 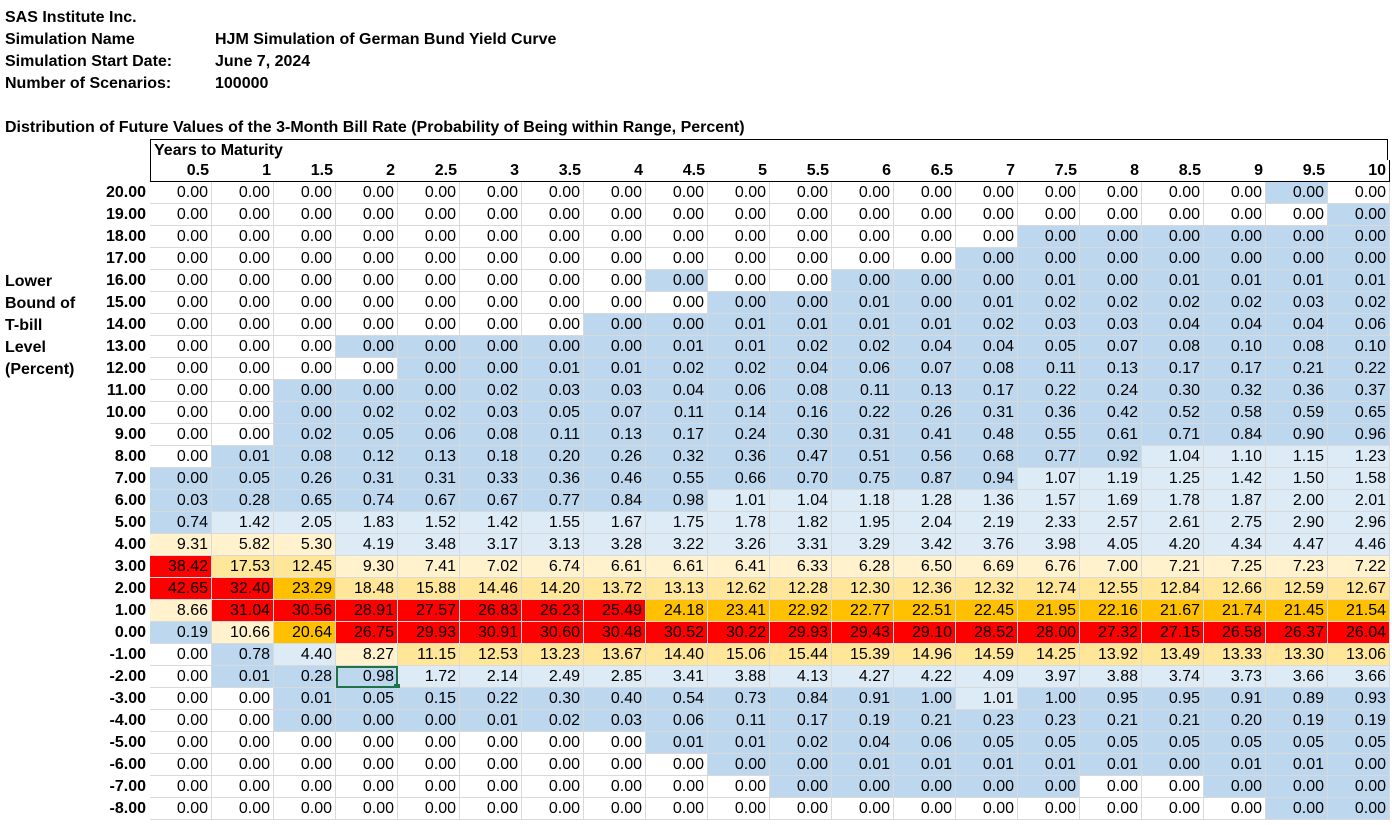 What do you see at coordinates (615, 391) in the screenshot?
I see `table-cell: 0.03` at bounding box center [615, 391].